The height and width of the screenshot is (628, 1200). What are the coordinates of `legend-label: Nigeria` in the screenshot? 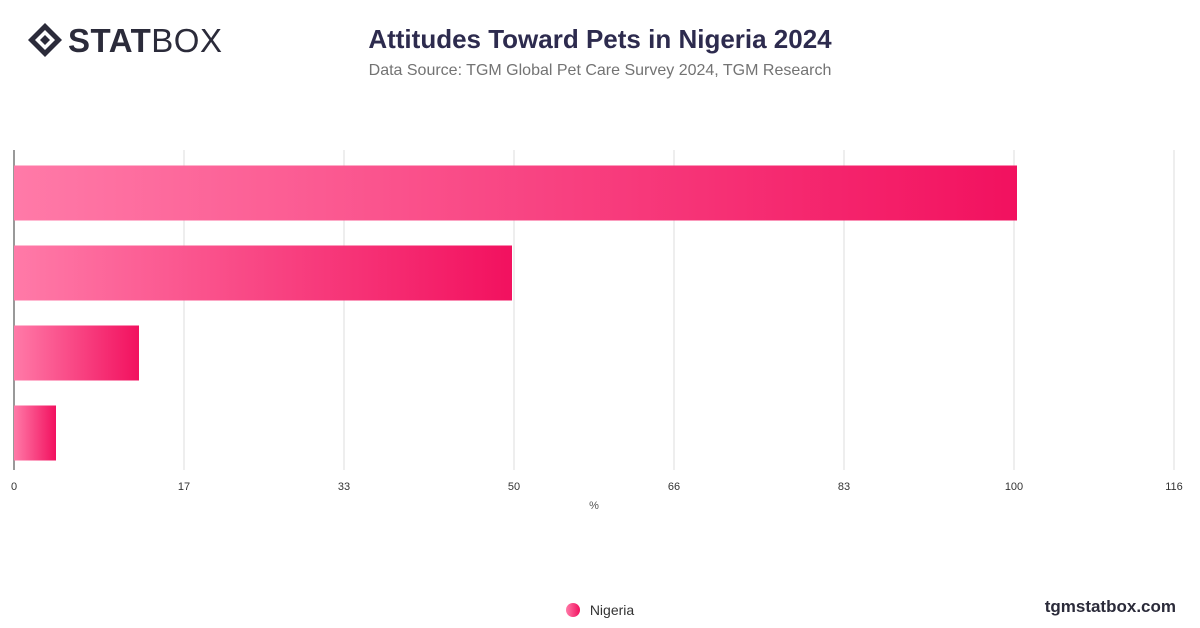 It's located at (612, 610).